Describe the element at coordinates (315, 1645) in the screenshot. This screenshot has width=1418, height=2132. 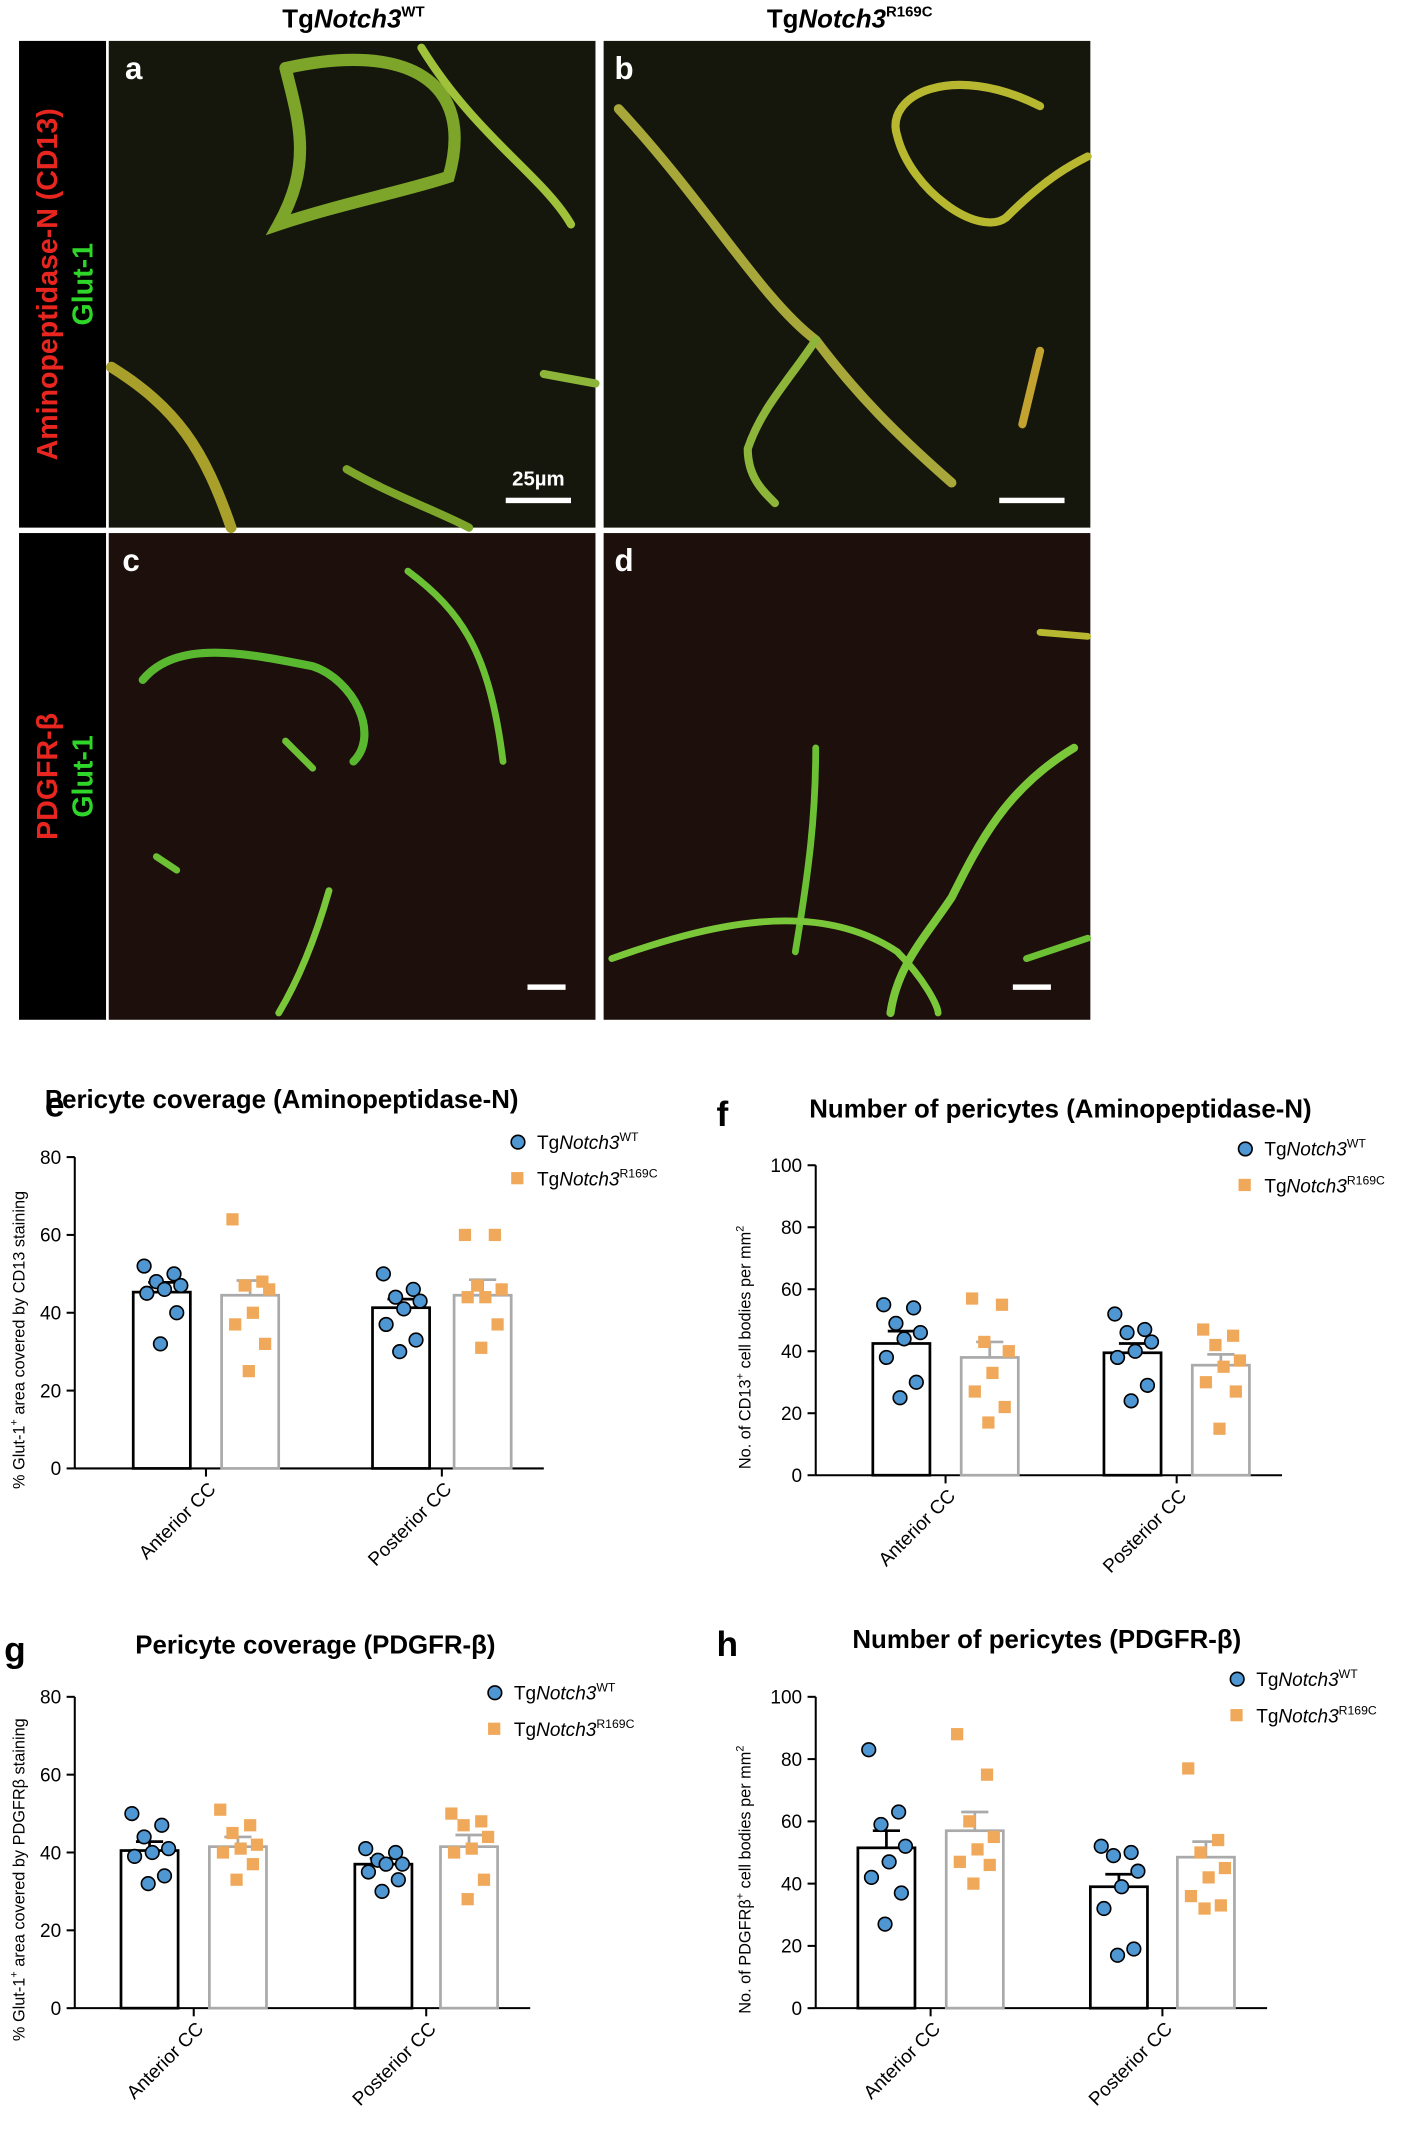
I see `chart-title: Pericyte coverage (PDGFR-β)` at that location.